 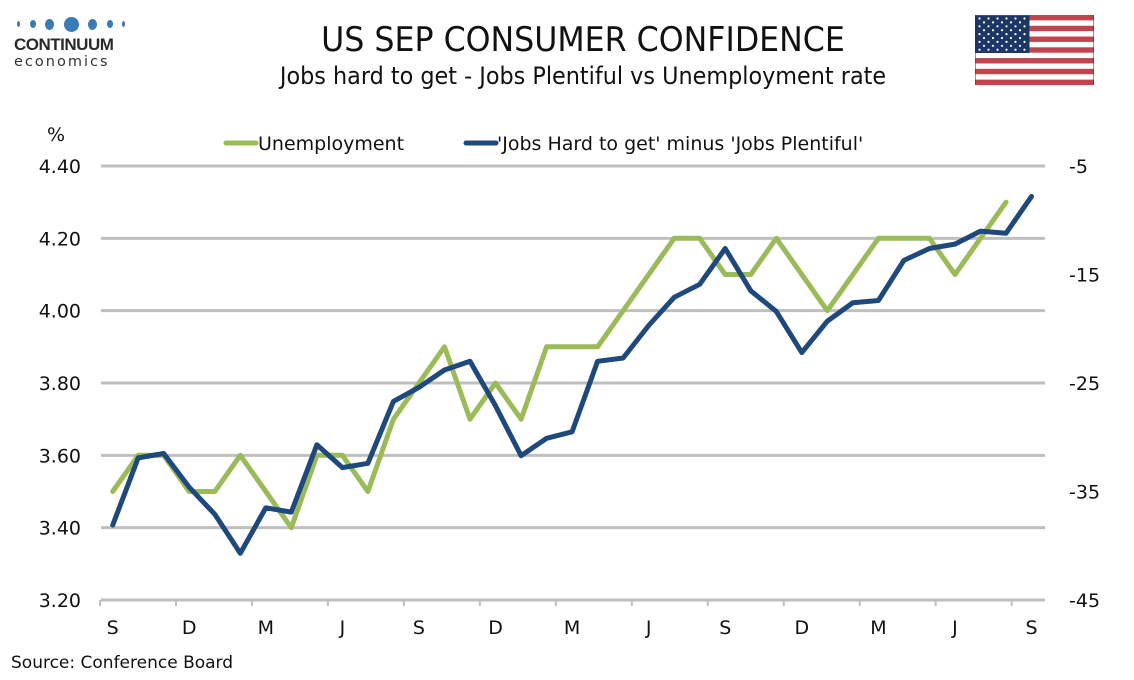 What do you see at coordinates (122, 663) in the screenshot?
I see `source-note: Source: Conference Board` at bounding box center [122, 663].